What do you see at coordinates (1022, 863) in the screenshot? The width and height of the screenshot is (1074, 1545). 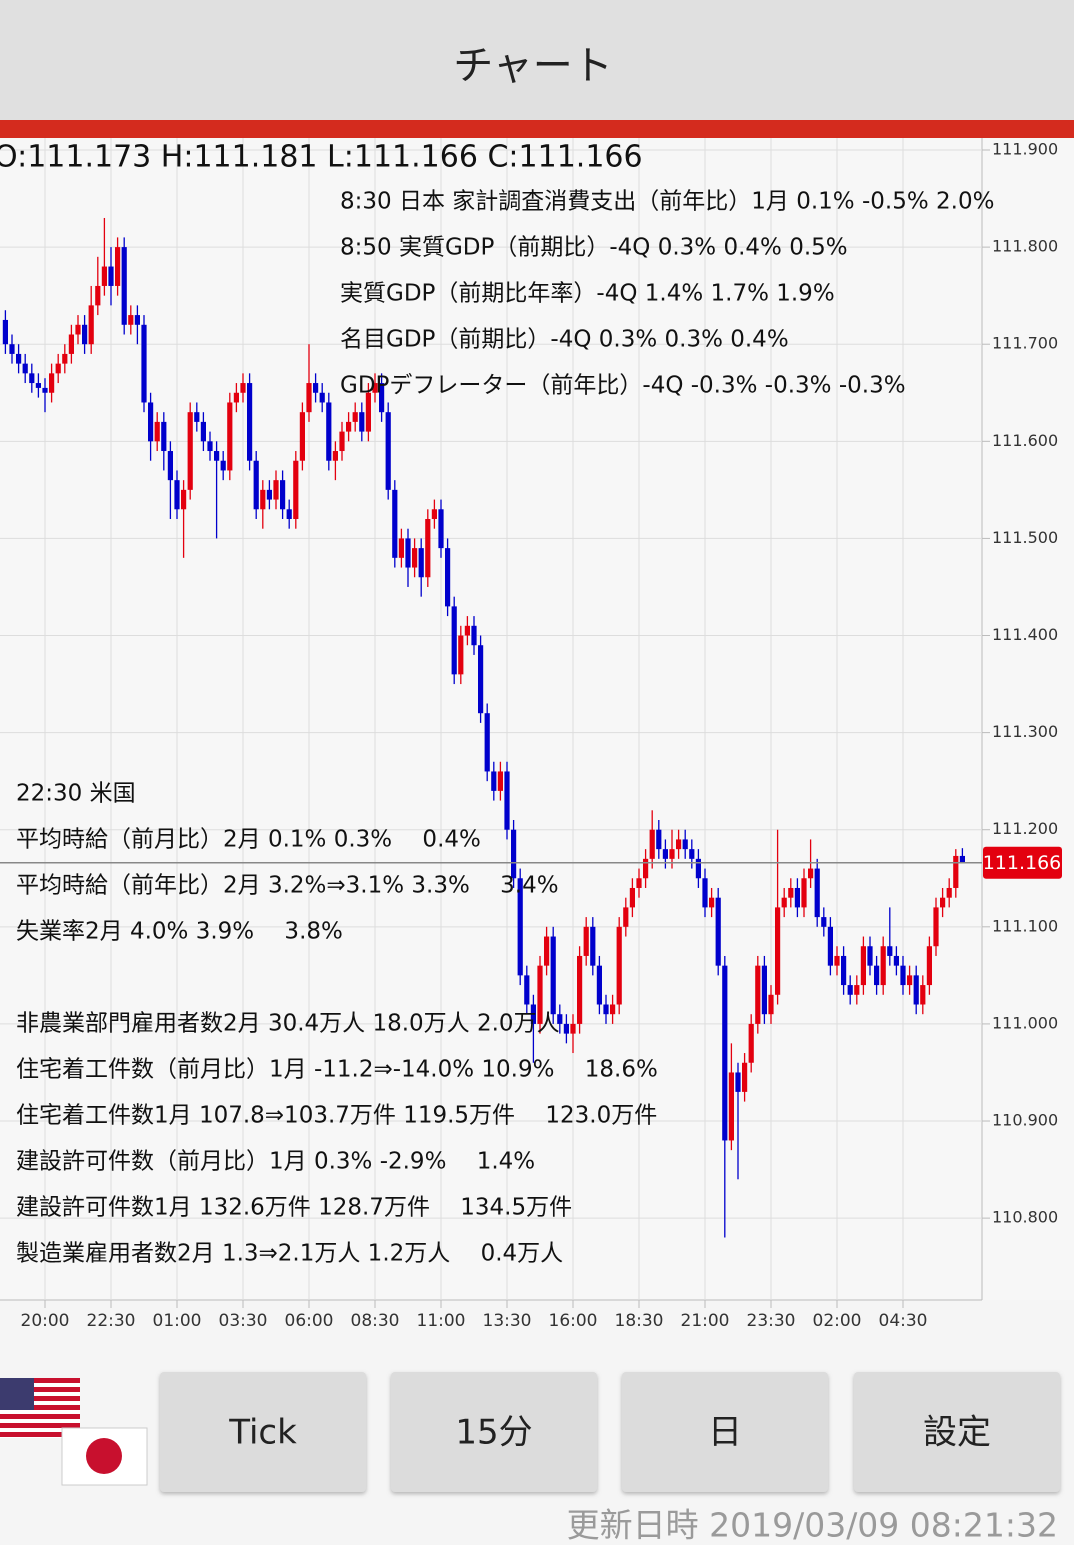 I see `last-price-label: 111.166` at bounding box center [1022, 863].